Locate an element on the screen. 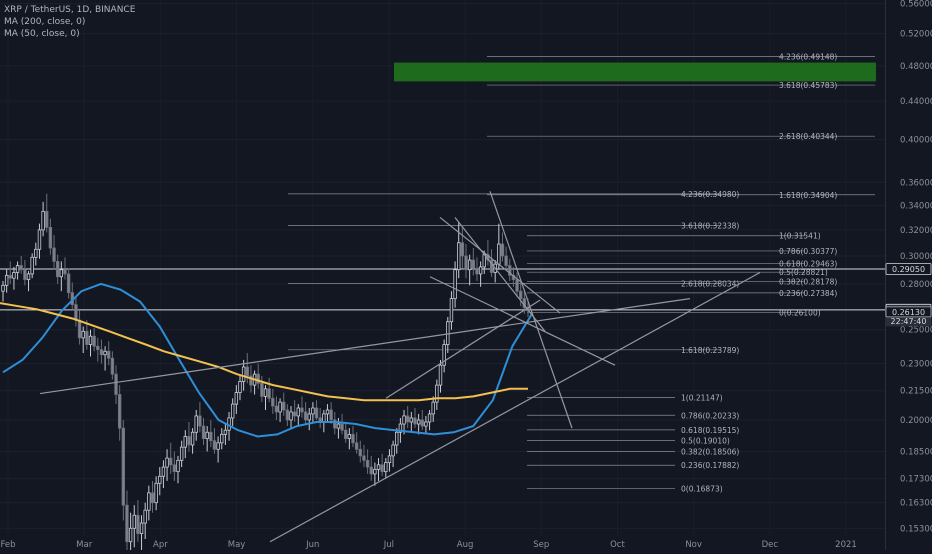  price-label-text: 22:47:40 is located at coordinates (909, 321).